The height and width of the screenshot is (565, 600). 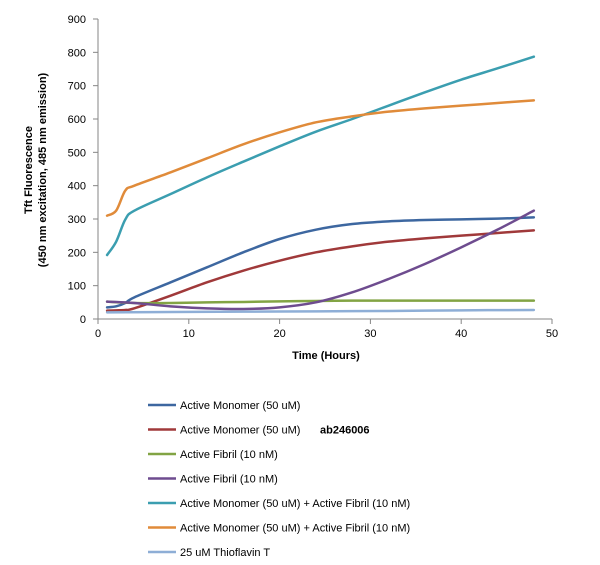 What do you see at coordinates (370, 334) in the screenshot?
I see `x-tick-label: 30` at bounding box center [370, 334].